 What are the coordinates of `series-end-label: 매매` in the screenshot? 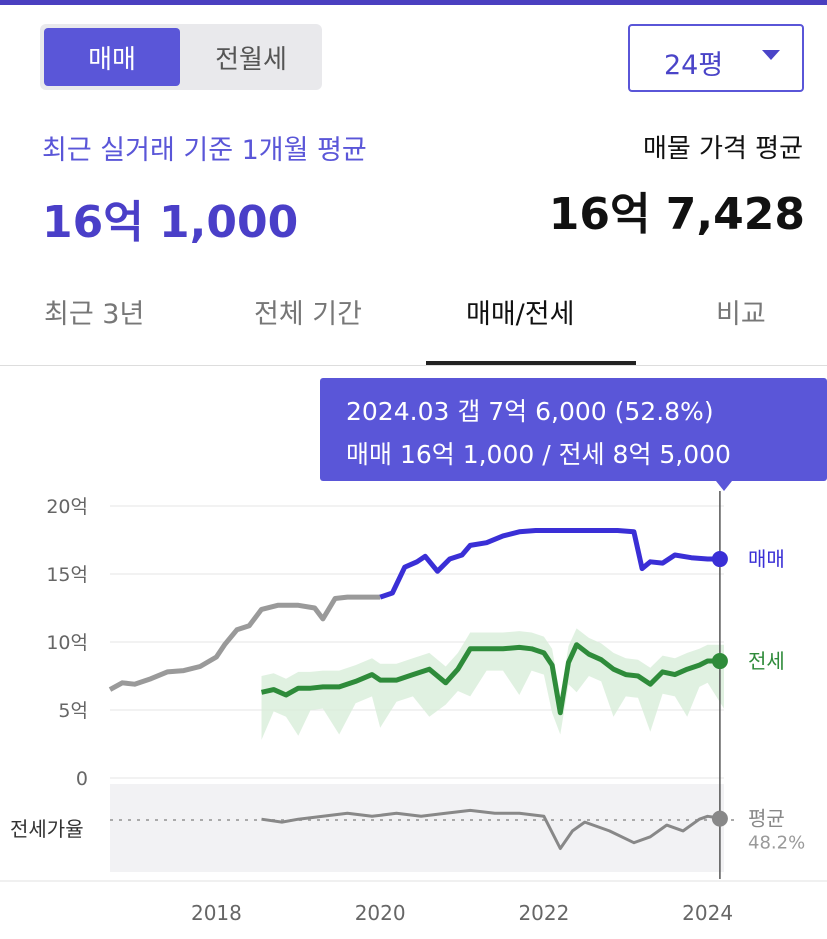 It's located at (766, 559).